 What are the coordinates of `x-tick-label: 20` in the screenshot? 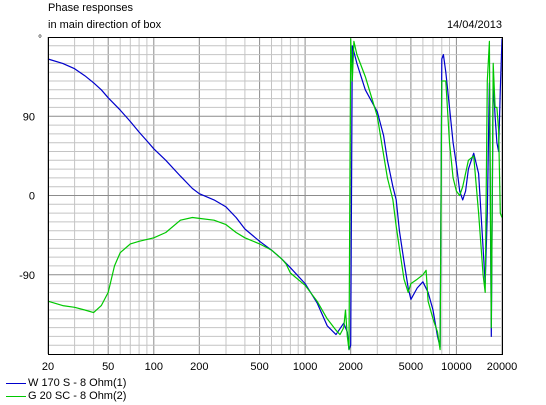 It's located at (48, 367).